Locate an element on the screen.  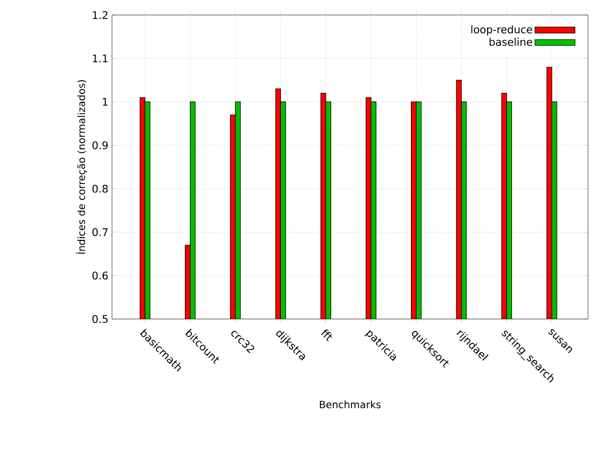
legend-label: baseline is located at coordinates (511, 42).